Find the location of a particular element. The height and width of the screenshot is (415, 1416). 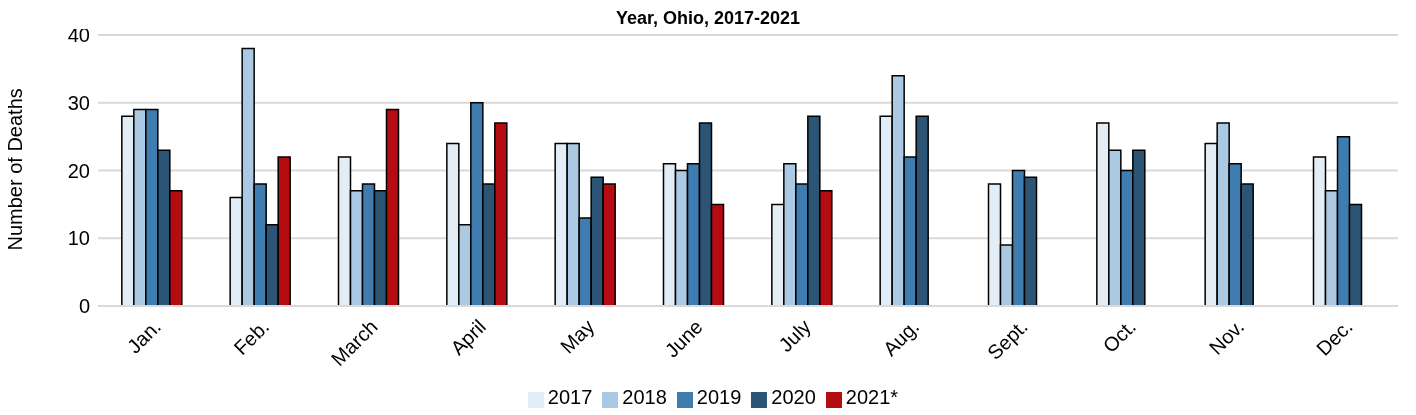

legend-label: 2019 is located at coordinates (719, 397).